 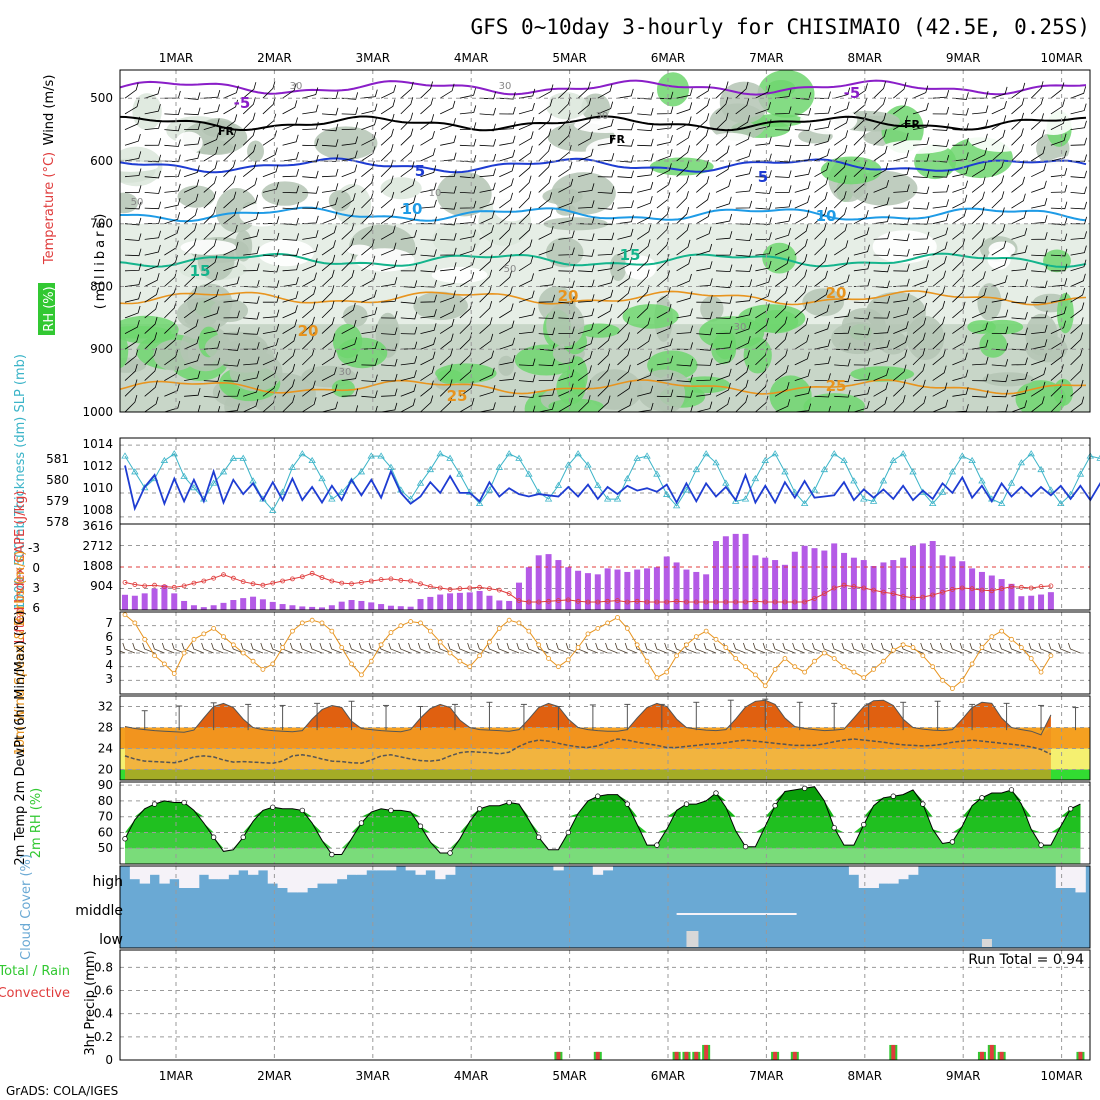 I want to click on slp-tick: 1010, so click(x=97, y=488).